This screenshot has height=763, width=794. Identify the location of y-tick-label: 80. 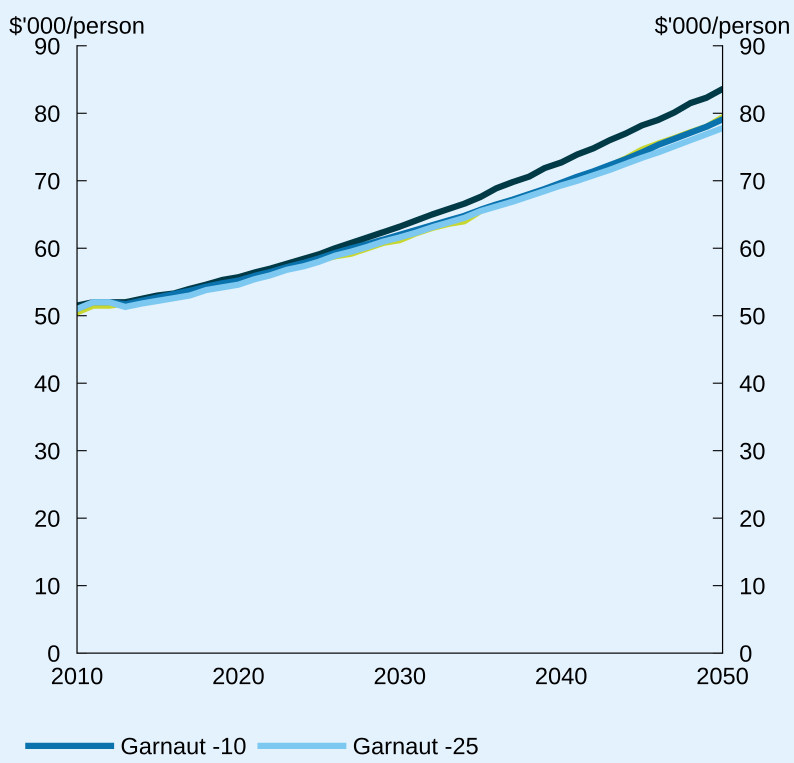
(47, 113).